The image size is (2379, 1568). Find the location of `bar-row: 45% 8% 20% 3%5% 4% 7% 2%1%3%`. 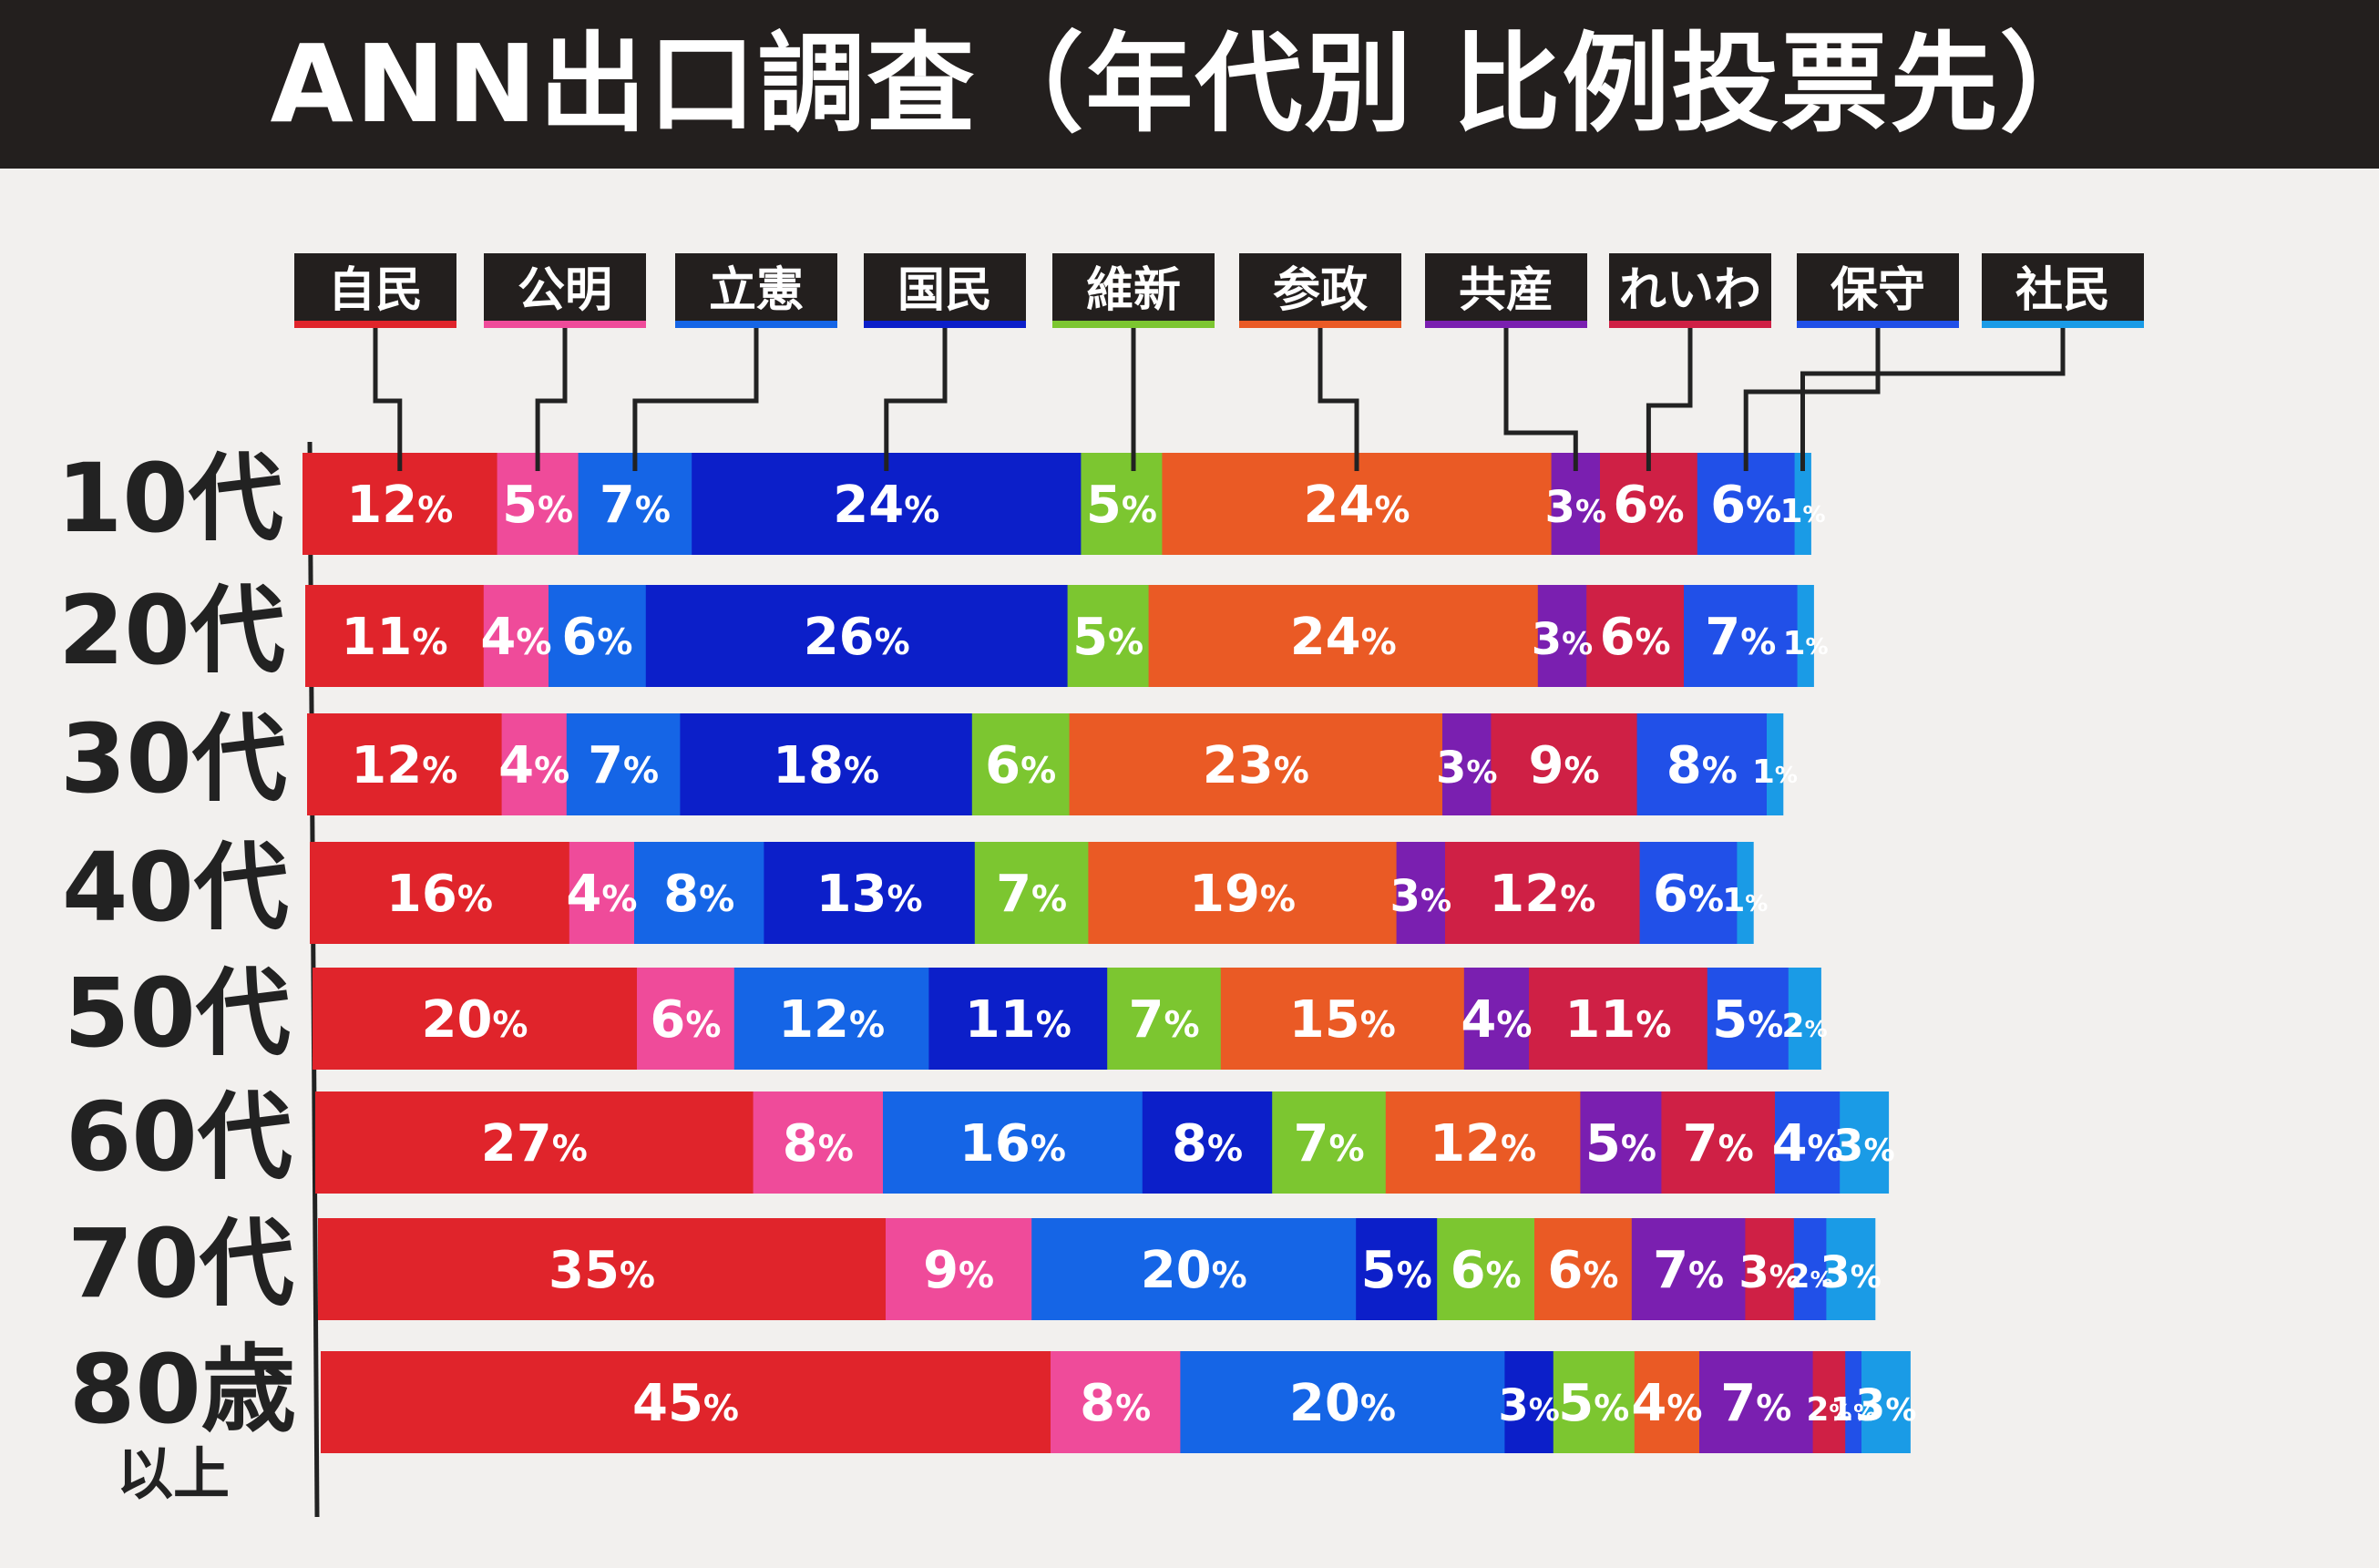

bar-row: 45% 8% 20% 3%5% 4% 7% 2%1%3% is located at coordinates (1118, 1402).